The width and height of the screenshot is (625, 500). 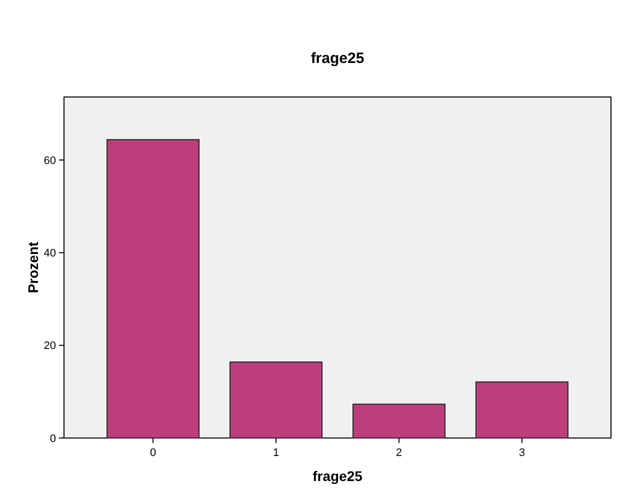 I want to click on y-axis-title: Prozent, so click(x=33, y=267).